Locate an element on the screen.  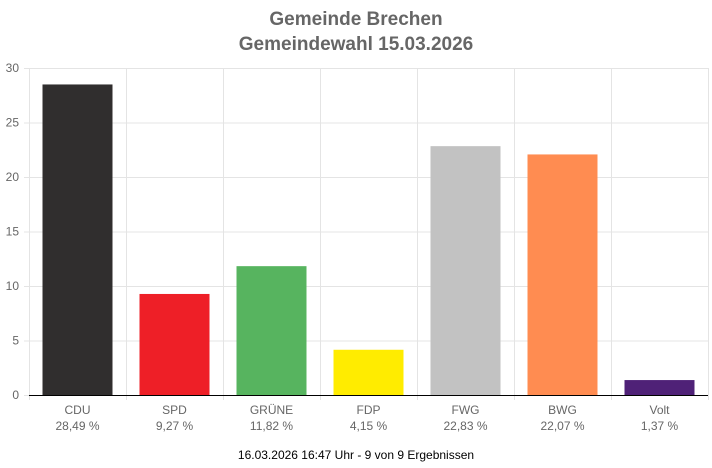
x-value-label: 11,82 % is located at coordinates (271, 426).